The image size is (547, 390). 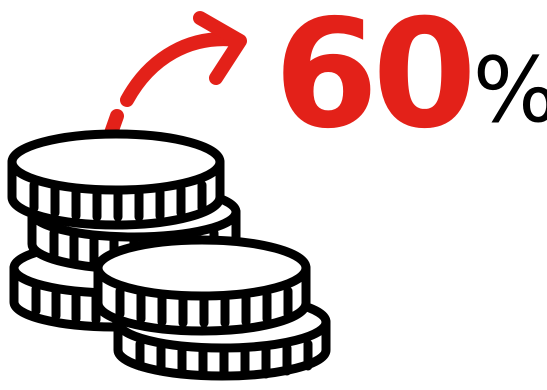 I want to click on coin-right-top, so click(x=202, y=285).